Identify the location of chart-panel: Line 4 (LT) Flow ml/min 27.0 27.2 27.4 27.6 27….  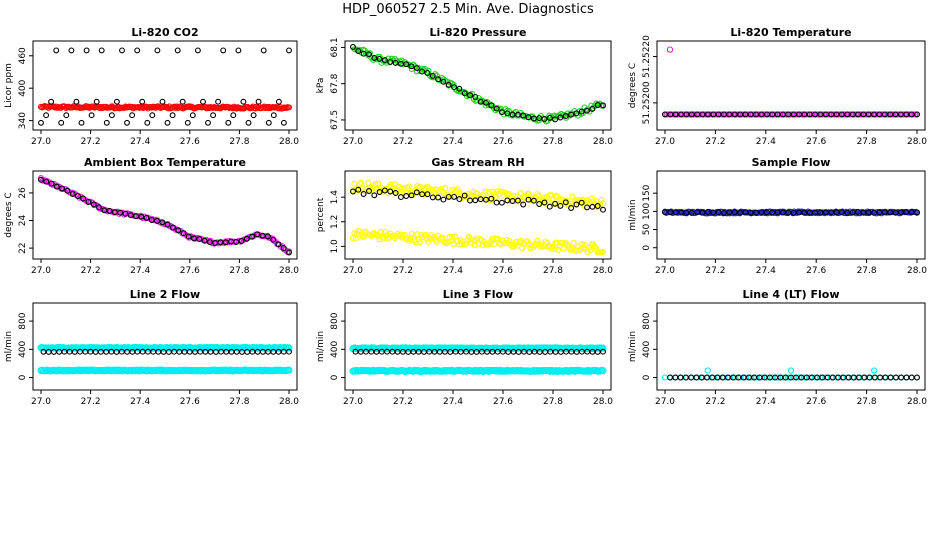
(777, 347).